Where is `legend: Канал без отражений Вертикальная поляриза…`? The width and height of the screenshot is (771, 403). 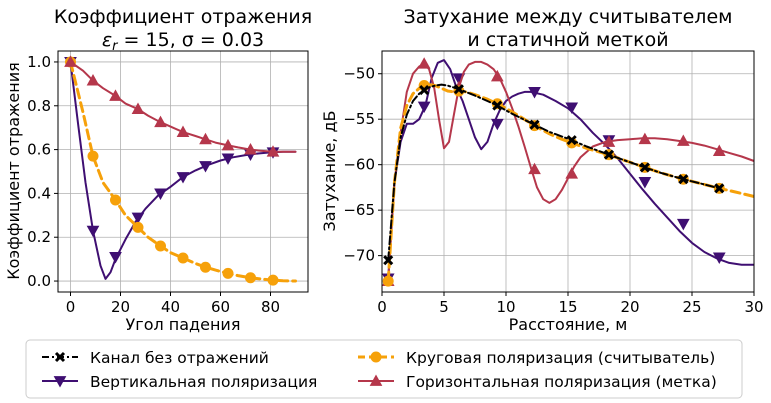 legend: Канал без отражений Вертикальная поляриза… is located at coordinates (384, 369).